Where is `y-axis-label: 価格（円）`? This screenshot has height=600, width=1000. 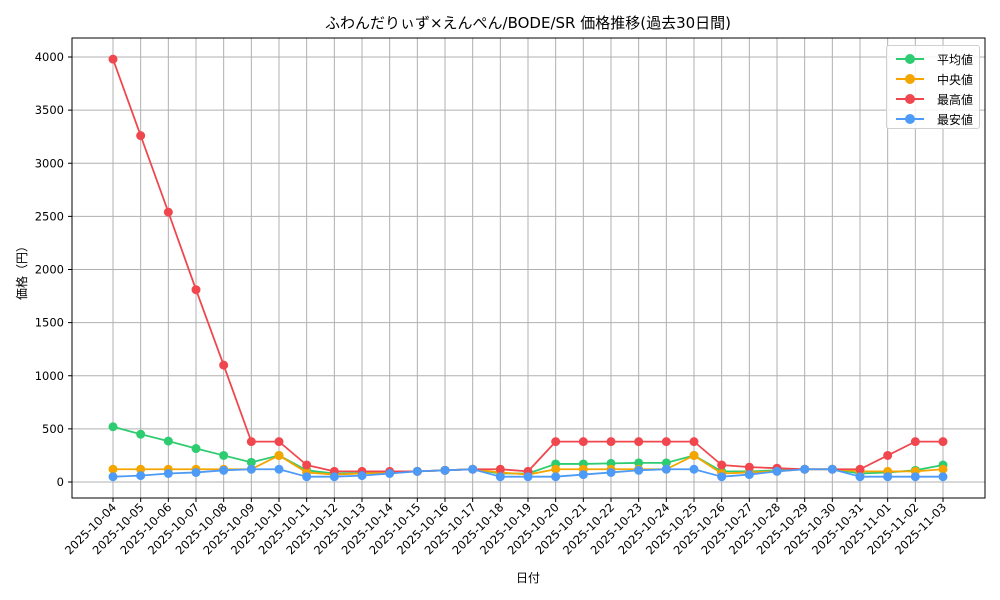 y-axis-label: 価格（円） is located at coordinates (21, 270).